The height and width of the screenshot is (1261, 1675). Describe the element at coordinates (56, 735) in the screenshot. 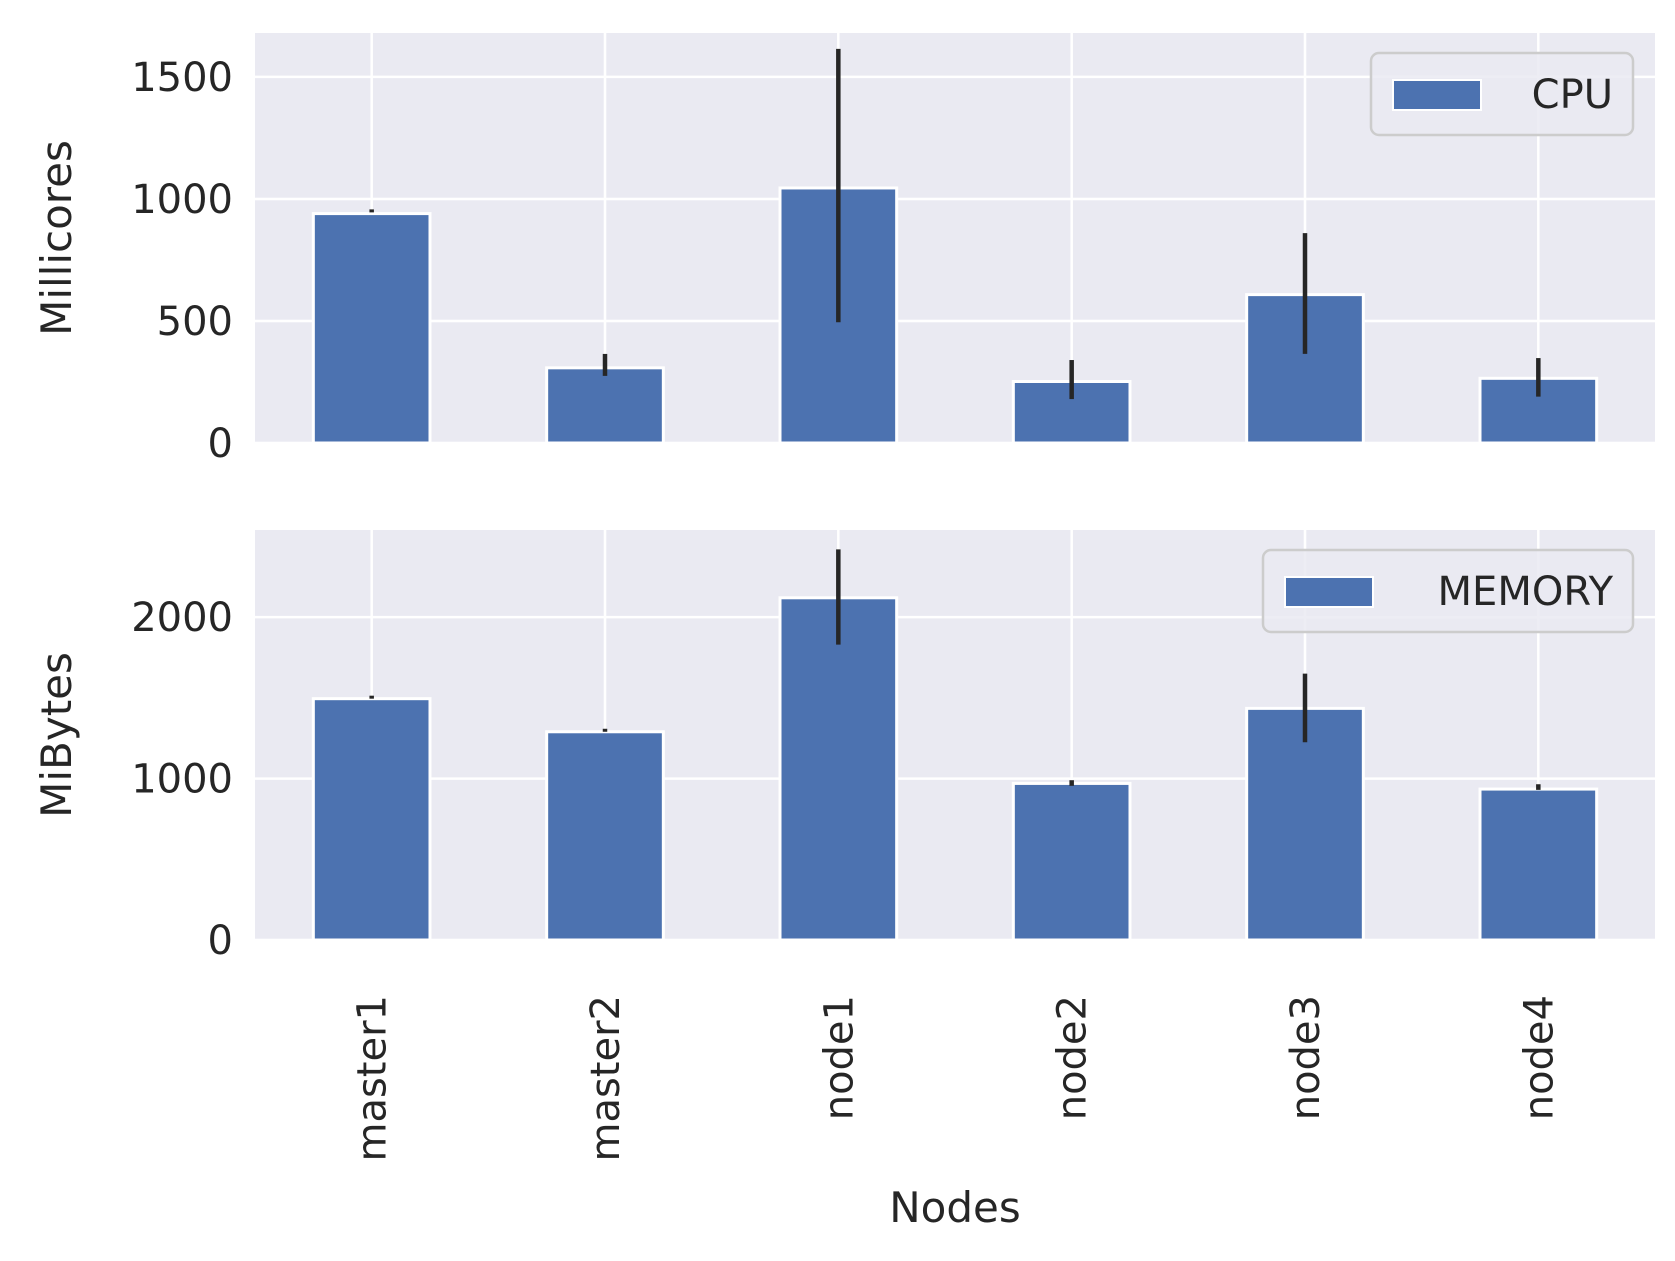

I see `y-axis-label: MiBytes` at that location.